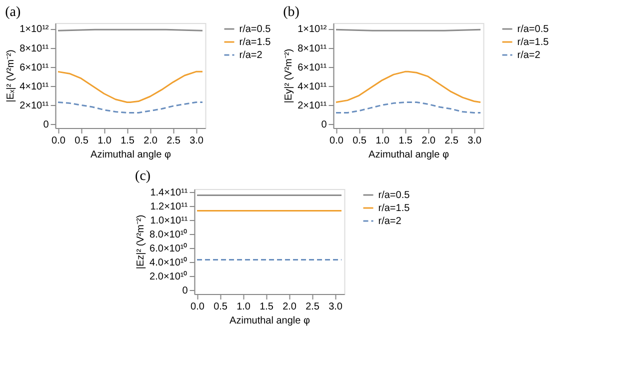 This screenshot has height=367, width=642. Describe the element at coordinates (169, 206) in the screenshot. I see `y-tick-label: 1.2×10¹¹` at that location.